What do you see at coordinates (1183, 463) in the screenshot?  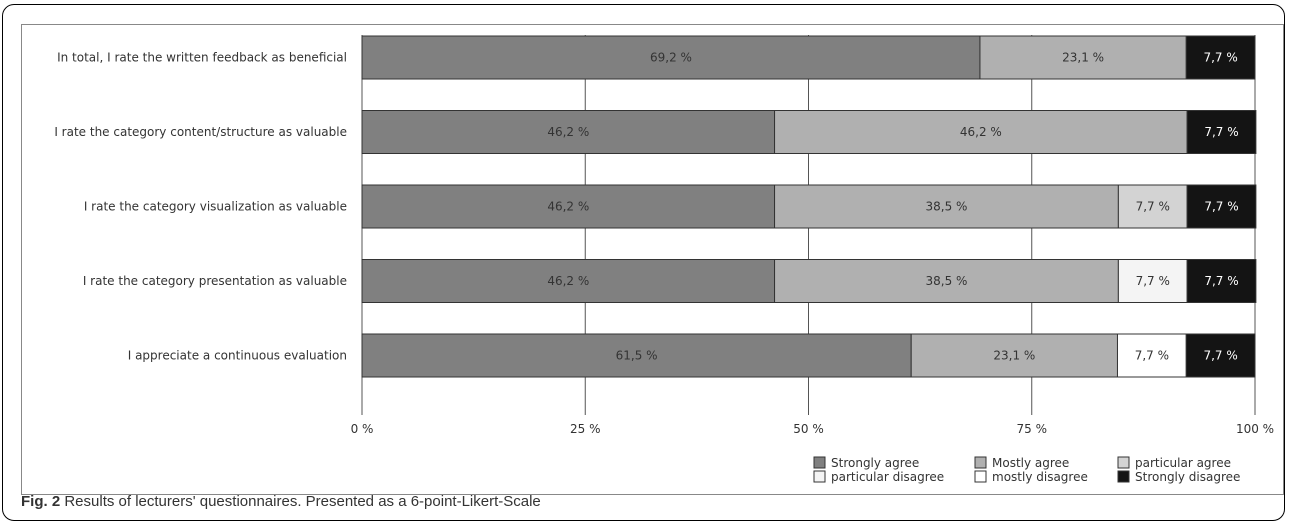 I see `legend-label: particular agree` at bounding box center [1183, 463].